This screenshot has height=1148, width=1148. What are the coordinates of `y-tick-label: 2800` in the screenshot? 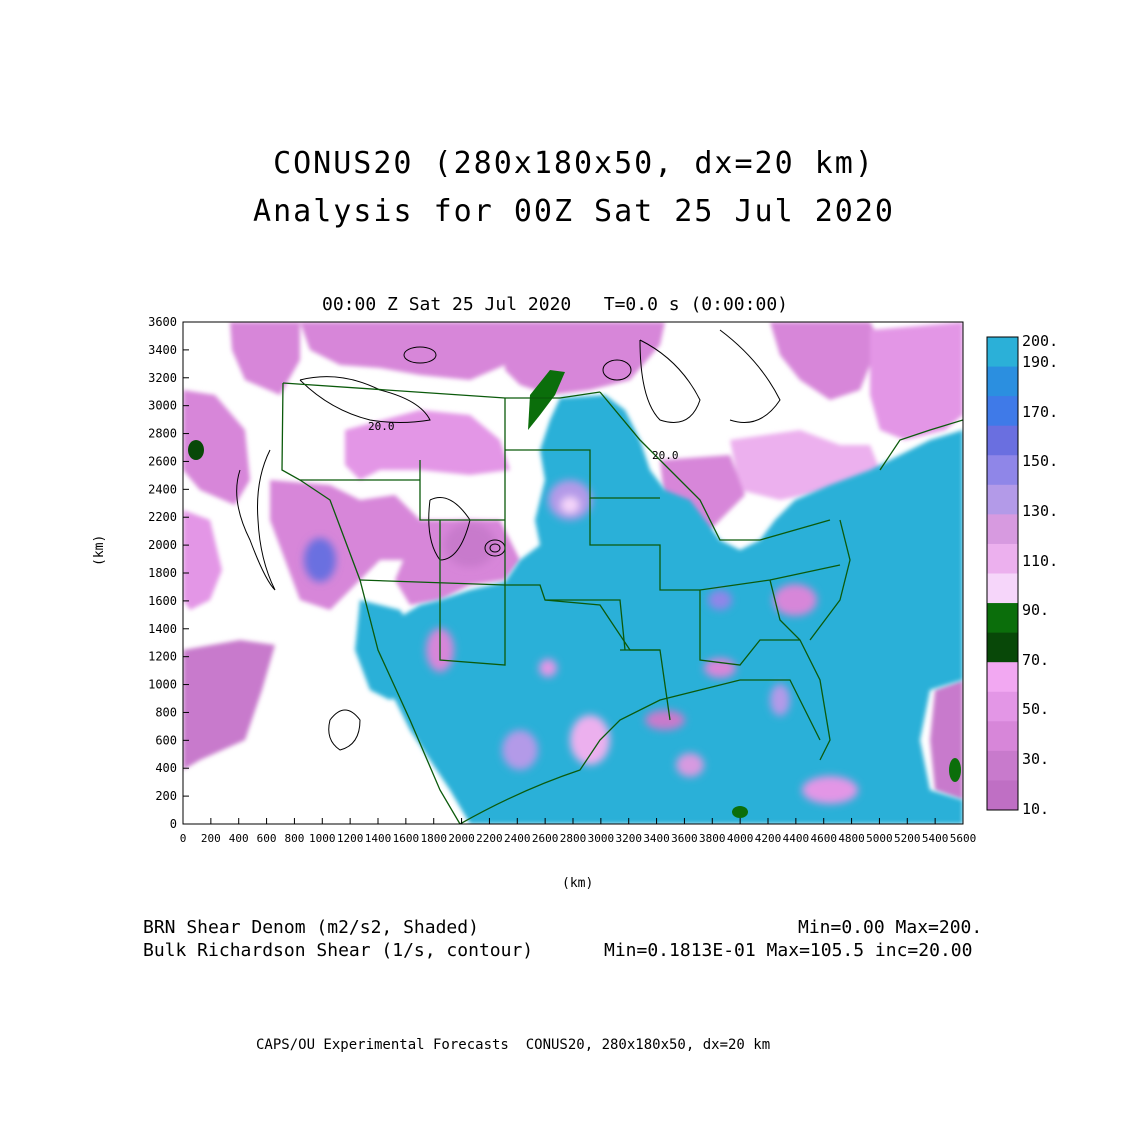 It's located at (162, 434).